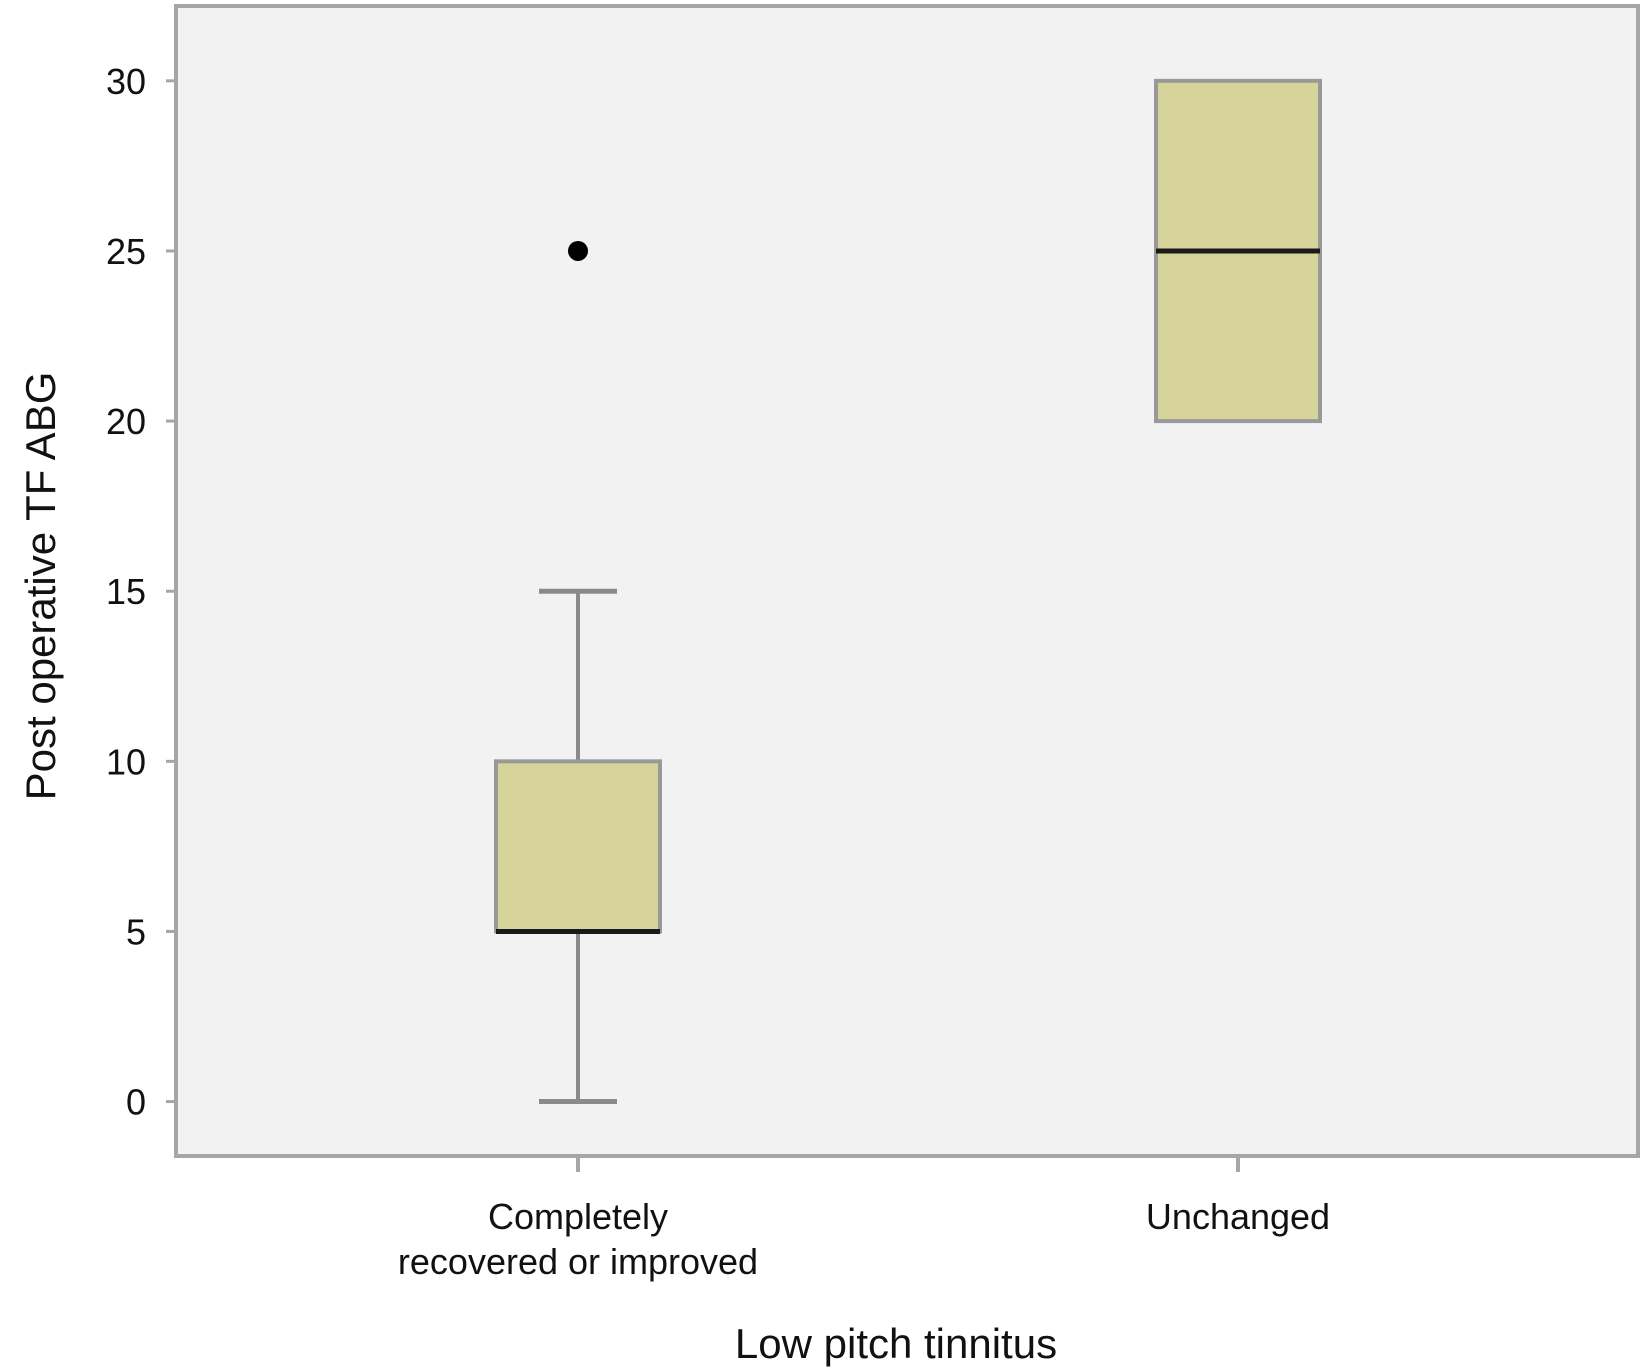 This screenshot has width=1644, height=1371. I want to click on x-tick-label: Completely recovered or improved, so click(578, 1239).